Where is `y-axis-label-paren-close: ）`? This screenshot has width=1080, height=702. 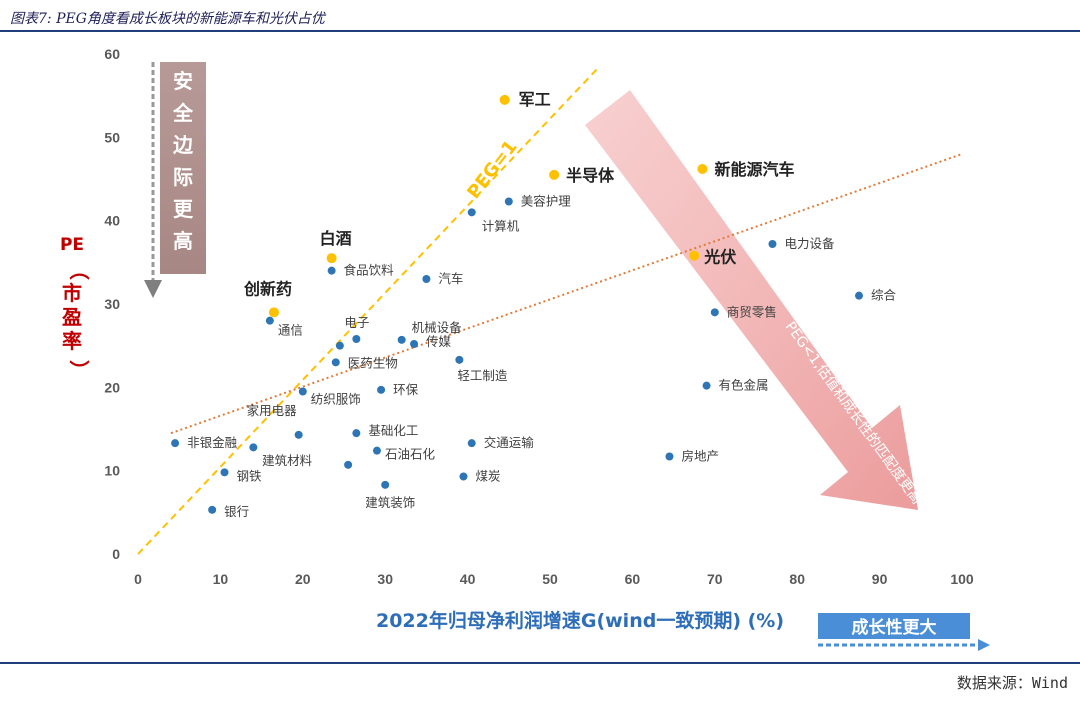
y-axis-label-paren-close: ） is located at coordinates (79, 370).